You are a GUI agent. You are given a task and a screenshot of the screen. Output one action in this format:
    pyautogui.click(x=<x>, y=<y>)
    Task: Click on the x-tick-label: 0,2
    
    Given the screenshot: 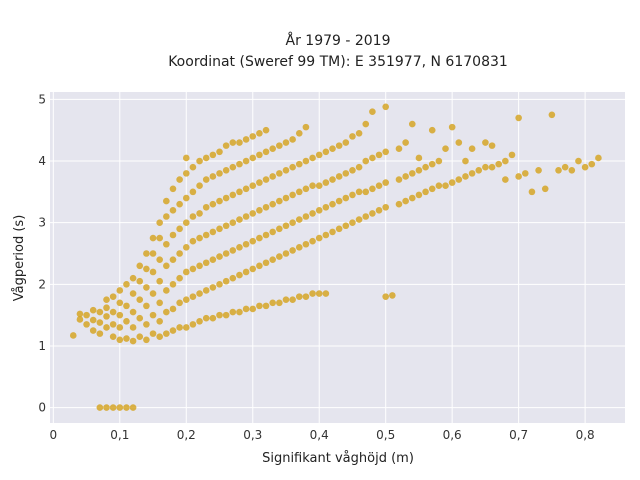 What is the action you would take?
    pyautogui.click(x=186, y=435)
    